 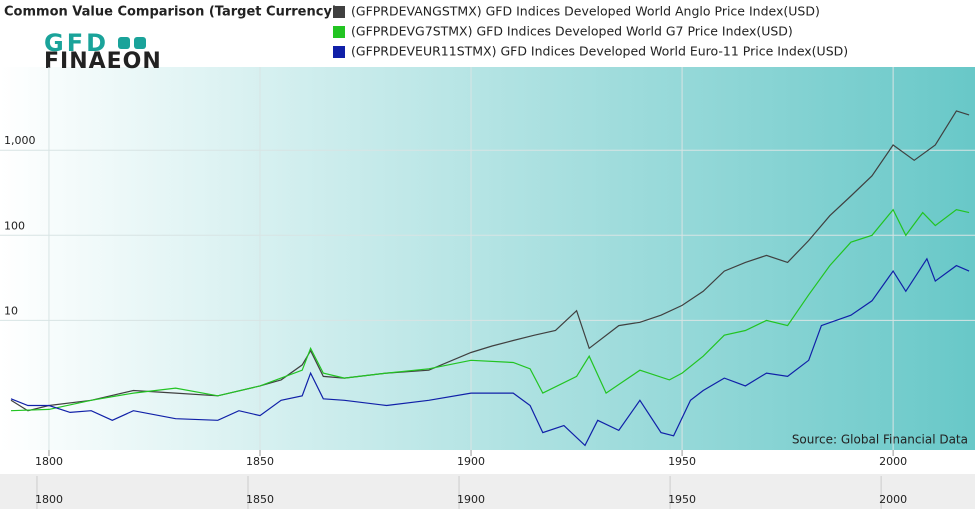 I want to click on navigator-label: 1800, so click(x=49, y=499).